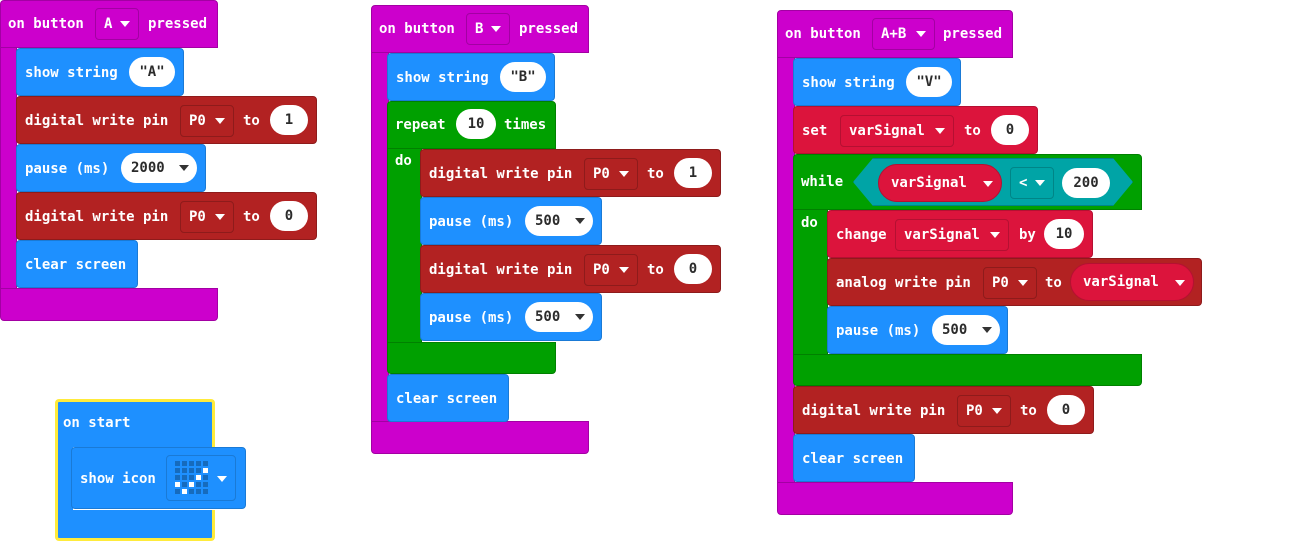 This screenshot has width=1305, height=541. What do you see at coordinates (1064, 234) in the screenshot?
I see `change-value-field: 10` at bounding box center [1064, 234].